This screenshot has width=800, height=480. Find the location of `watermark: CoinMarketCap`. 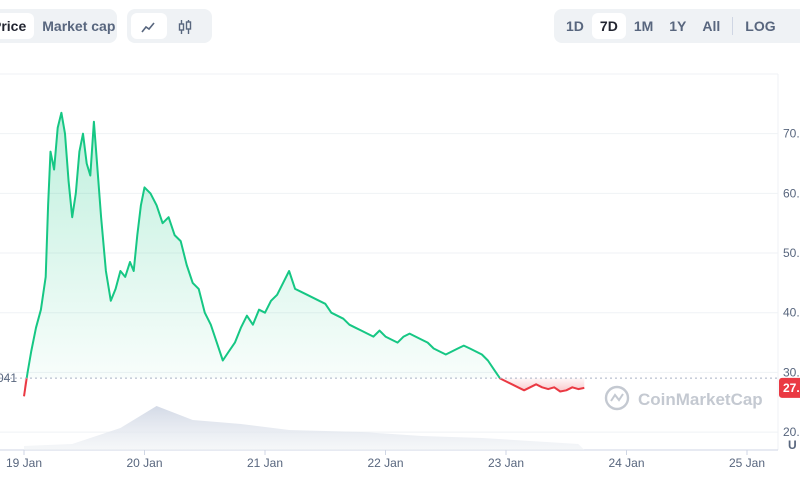

watermark: CoinMarketCap is located at coordinates (683, 398).